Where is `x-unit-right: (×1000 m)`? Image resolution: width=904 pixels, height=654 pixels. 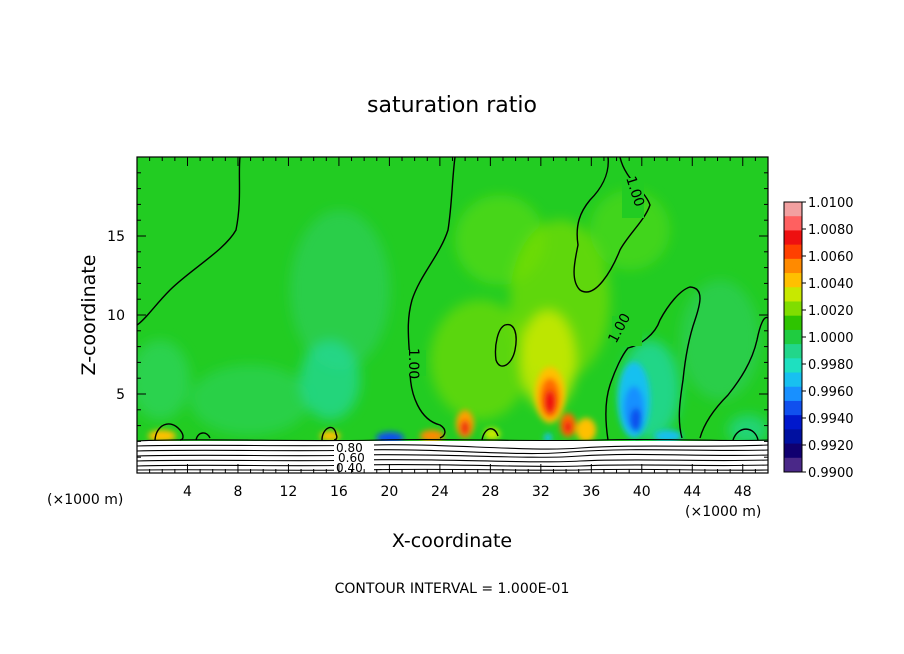
x-unit-right: (×1000 m) is located at coordinates (723, 512).